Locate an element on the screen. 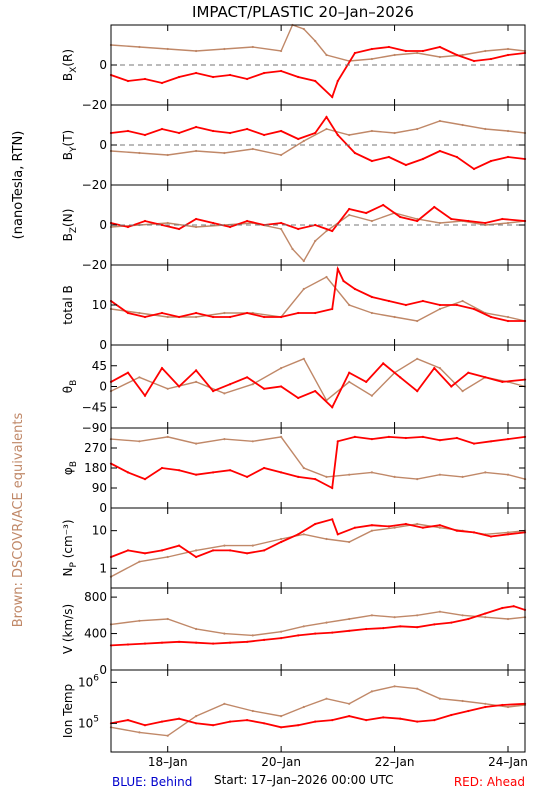 The image size is (550, 800). footer-behind: BLUE: Behind is located at coordinates (152, 782).